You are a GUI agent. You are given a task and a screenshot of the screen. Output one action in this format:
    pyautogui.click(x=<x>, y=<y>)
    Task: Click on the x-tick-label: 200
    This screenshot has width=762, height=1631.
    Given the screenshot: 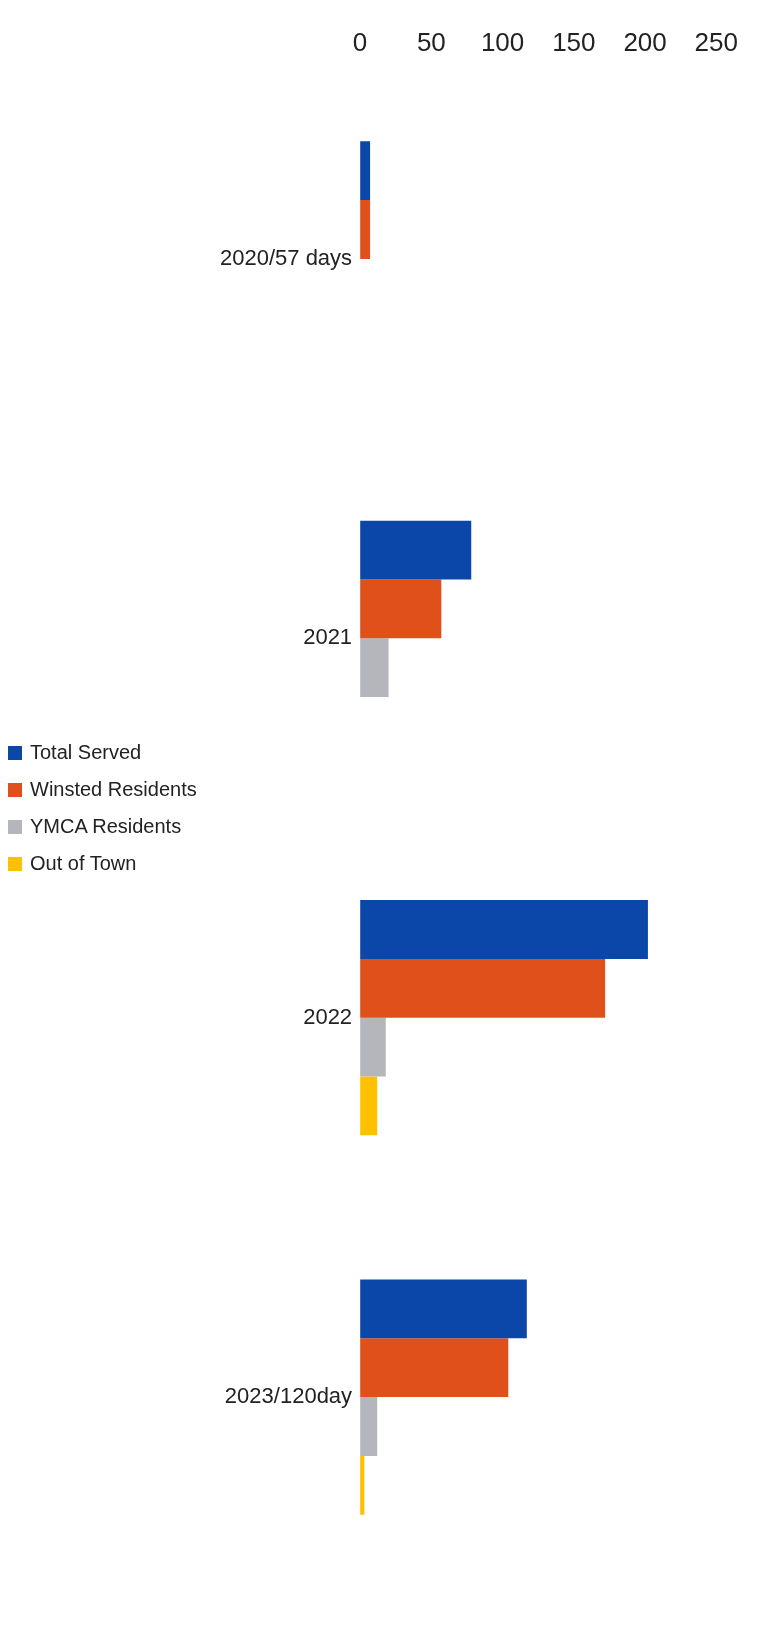 What is the action you would take?
    pyautogui.click(x=645, y=41)
    